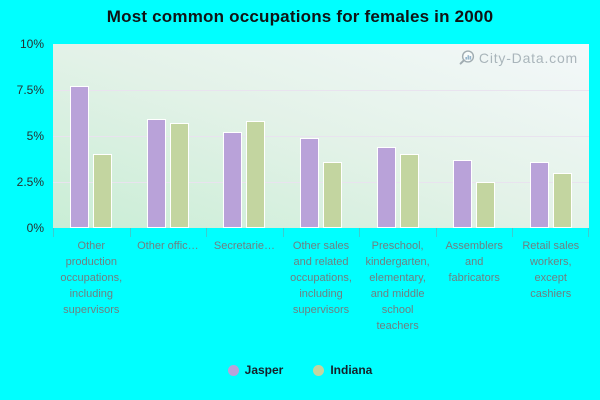  I want to click on watermark: City-Data.com, so click(518, 58).